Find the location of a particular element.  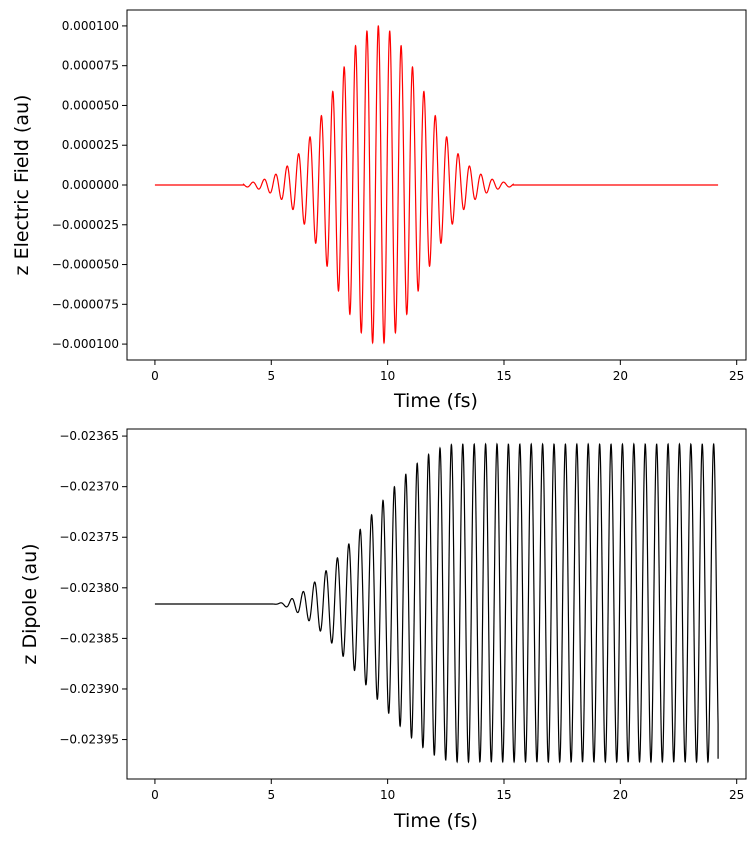

y-tick-label: −0.02380 is located at coordinates (89, 588).